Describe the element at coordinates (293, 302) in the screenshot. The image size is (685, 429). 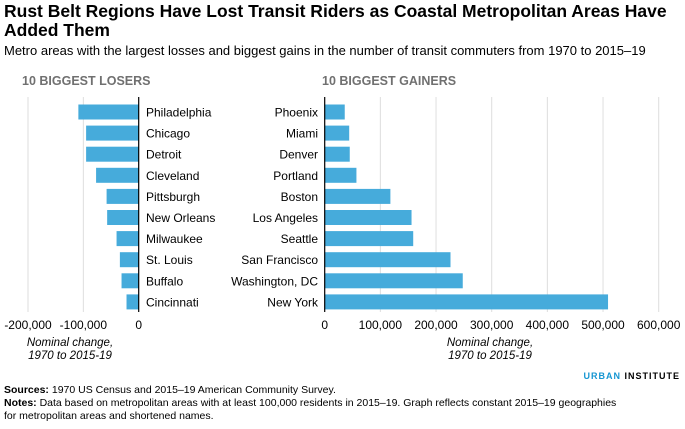
I see `category-label: New York` at that location.